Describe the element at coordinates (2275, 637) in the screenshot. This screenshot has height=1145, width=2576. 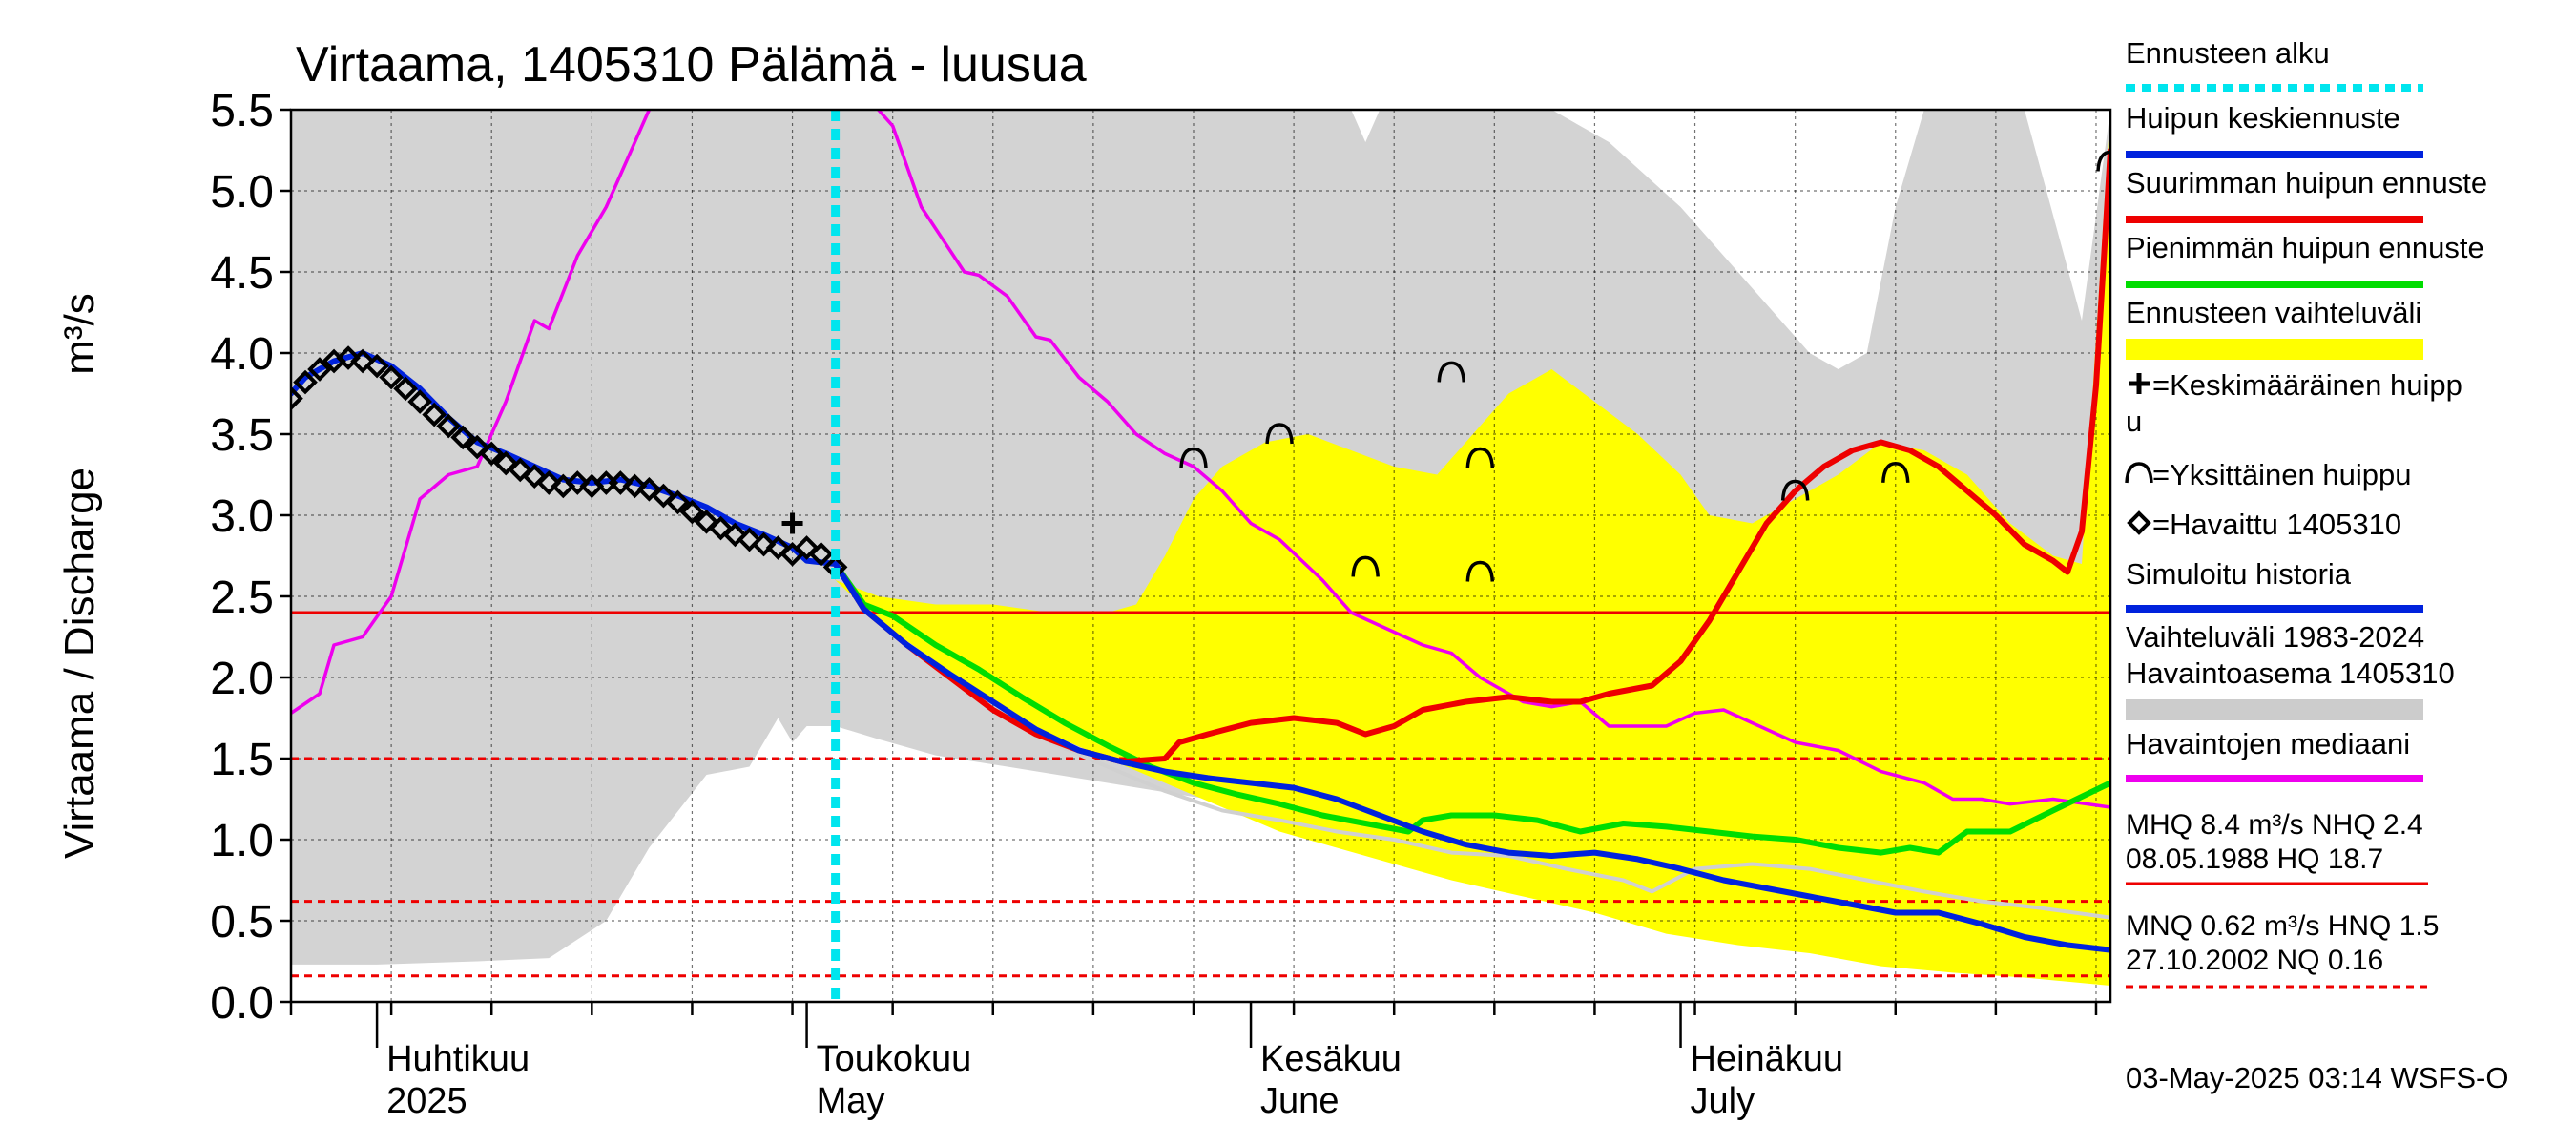
I see `legend-label: Vaihteluväli 1983-2024` at that location.